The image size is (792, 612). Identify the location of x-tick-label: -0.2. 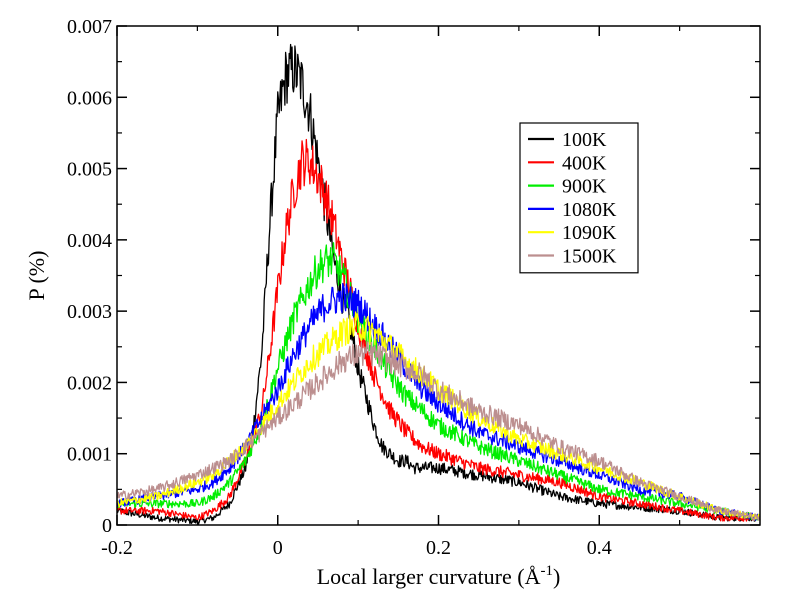
(117, 548).